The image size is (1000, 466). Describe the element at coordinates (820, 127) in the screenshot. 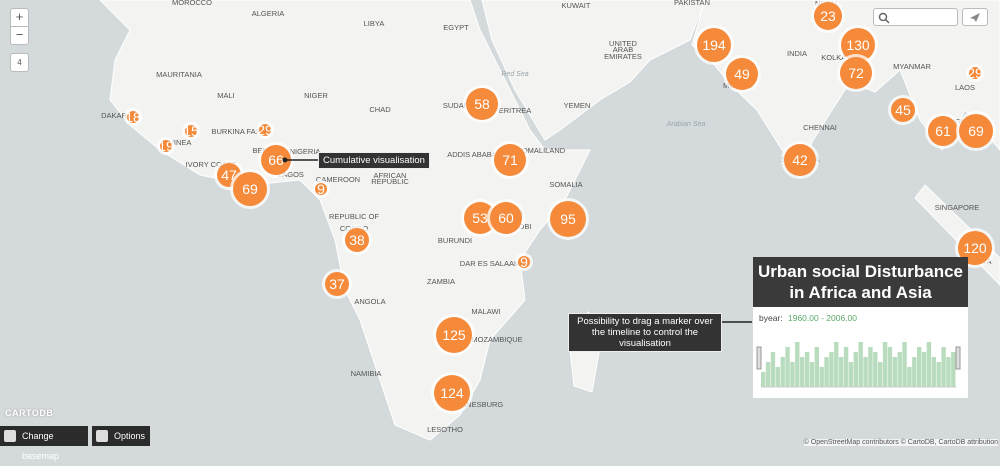

I see `place-label: CHENNAI` at that location.